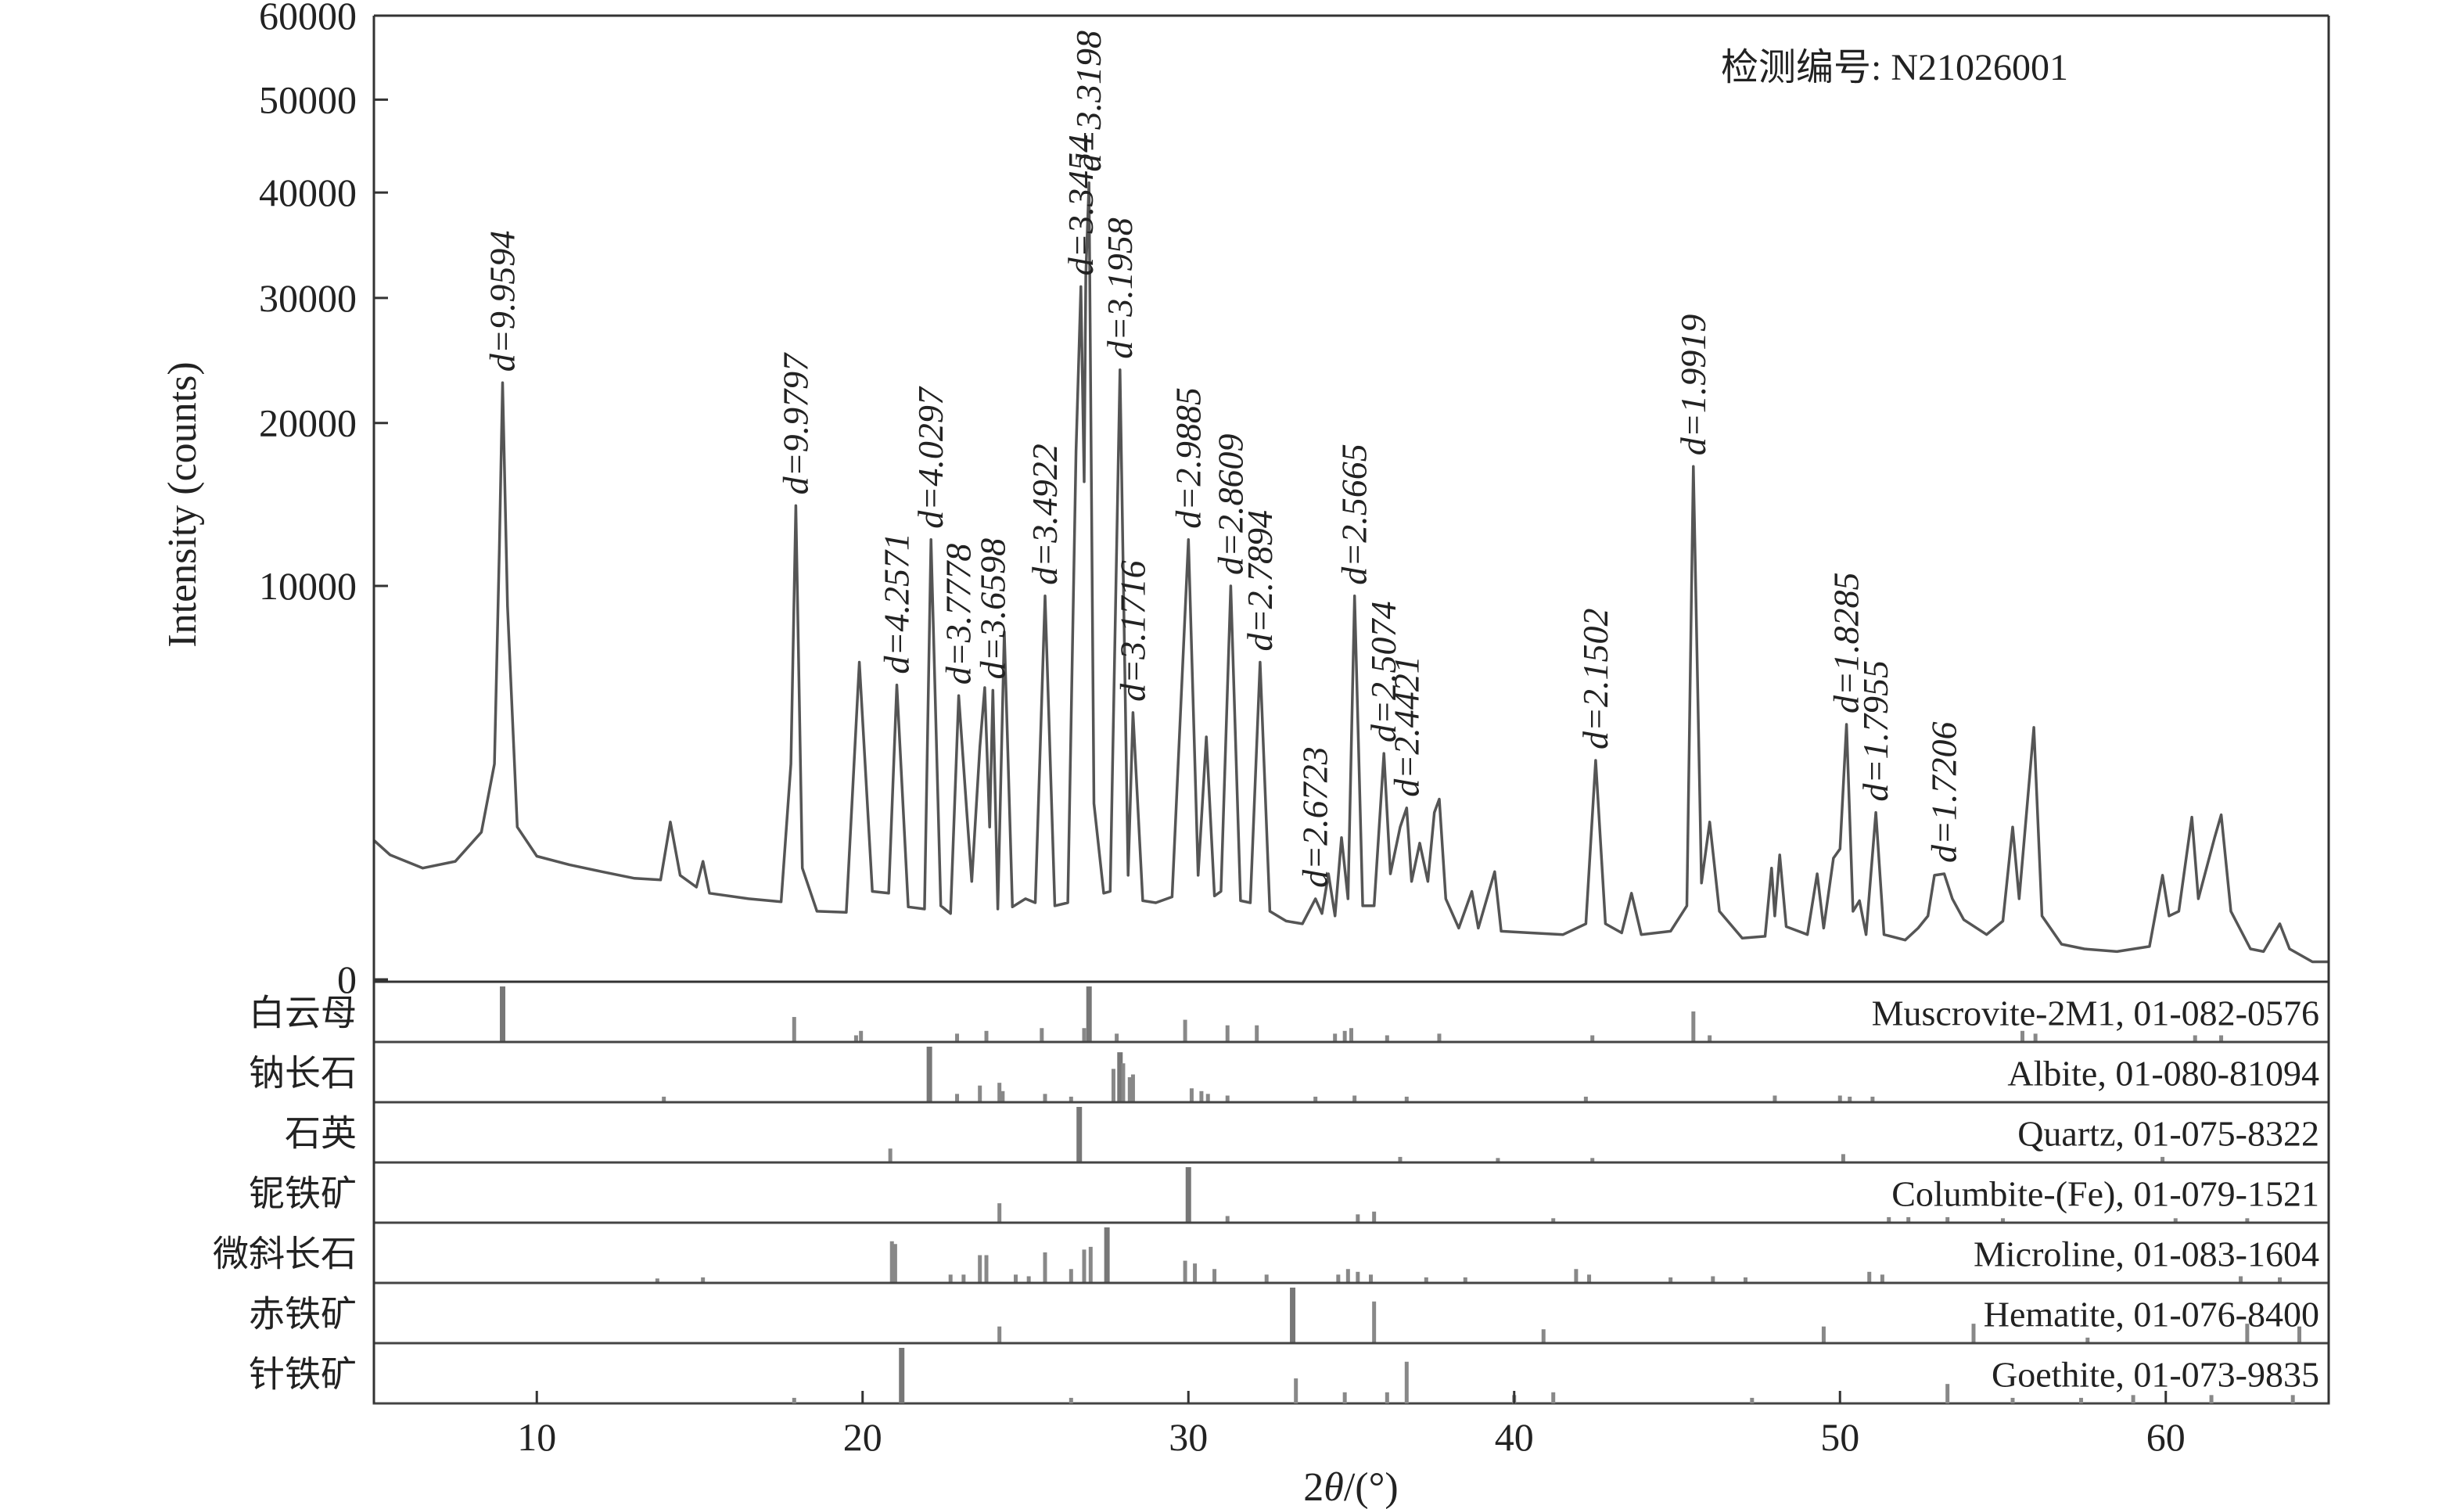  Describe the element at coordinates (303, 1194) in the screenshot. I see `reference-mineral-label: 铌铁矿` at that location.